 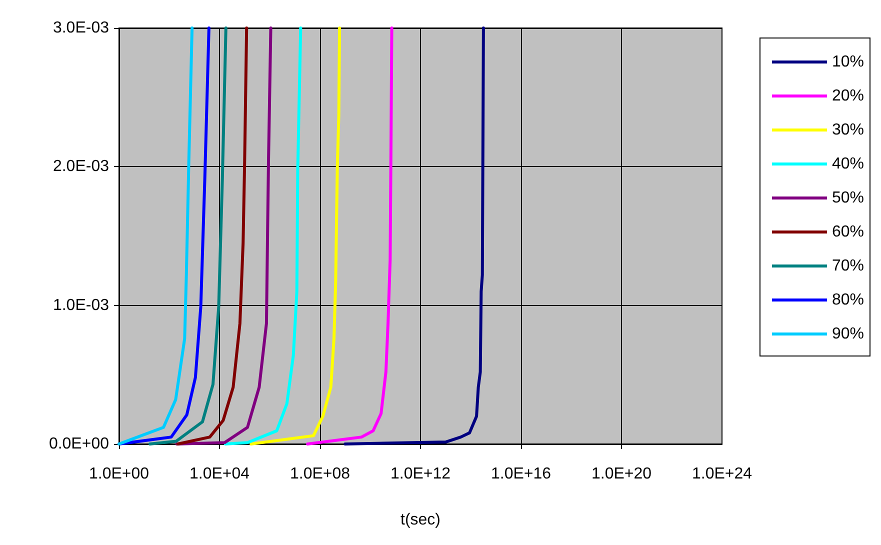 I want to click on y-tick-label: 2.0E-03, so click(x=81, y=167).